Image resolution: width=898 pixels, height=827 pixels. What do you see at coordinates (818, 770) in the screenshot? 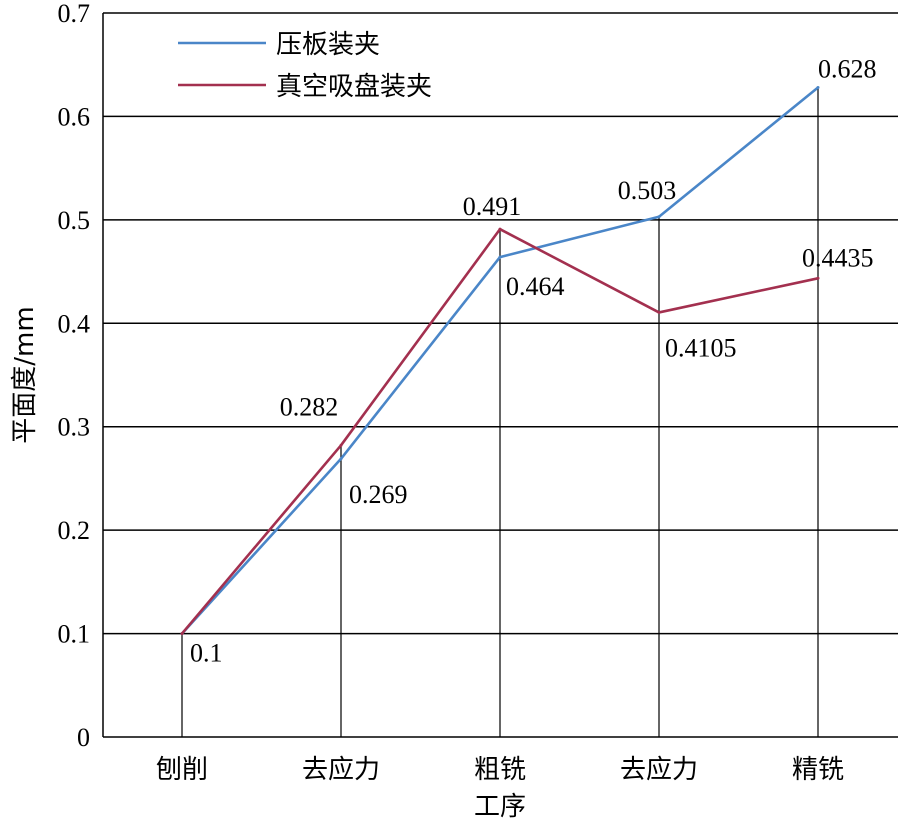
I see `x-tick-label: 精铣` at bounding box center [818, 770].